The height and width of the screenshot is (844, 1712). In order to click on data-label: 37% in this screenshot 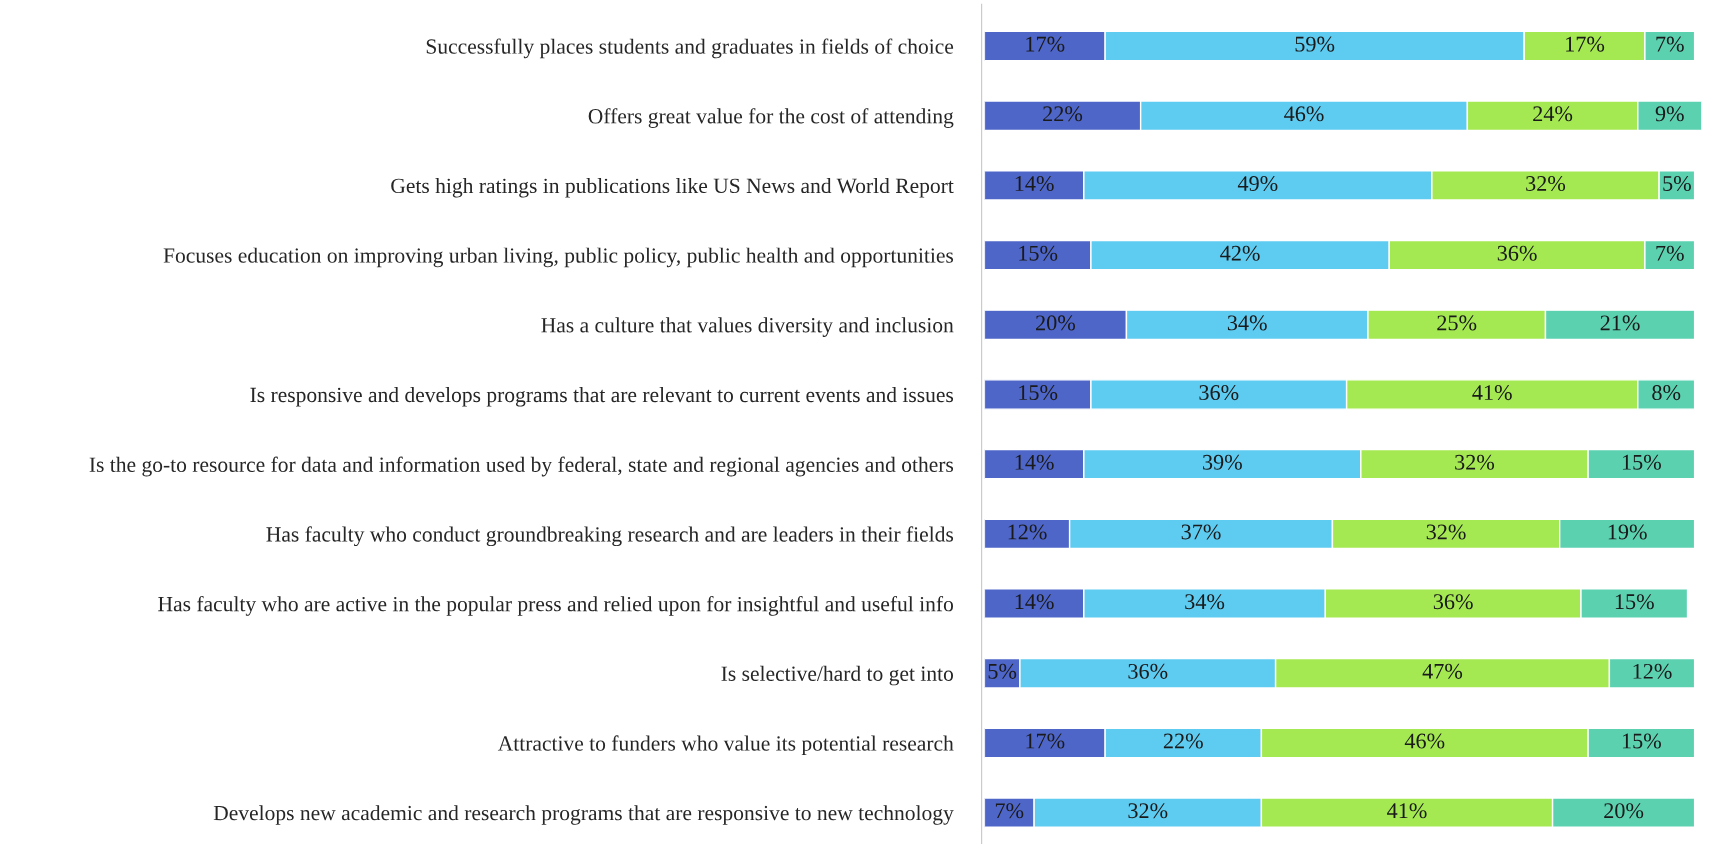, I will do `click(1201, 532)`.